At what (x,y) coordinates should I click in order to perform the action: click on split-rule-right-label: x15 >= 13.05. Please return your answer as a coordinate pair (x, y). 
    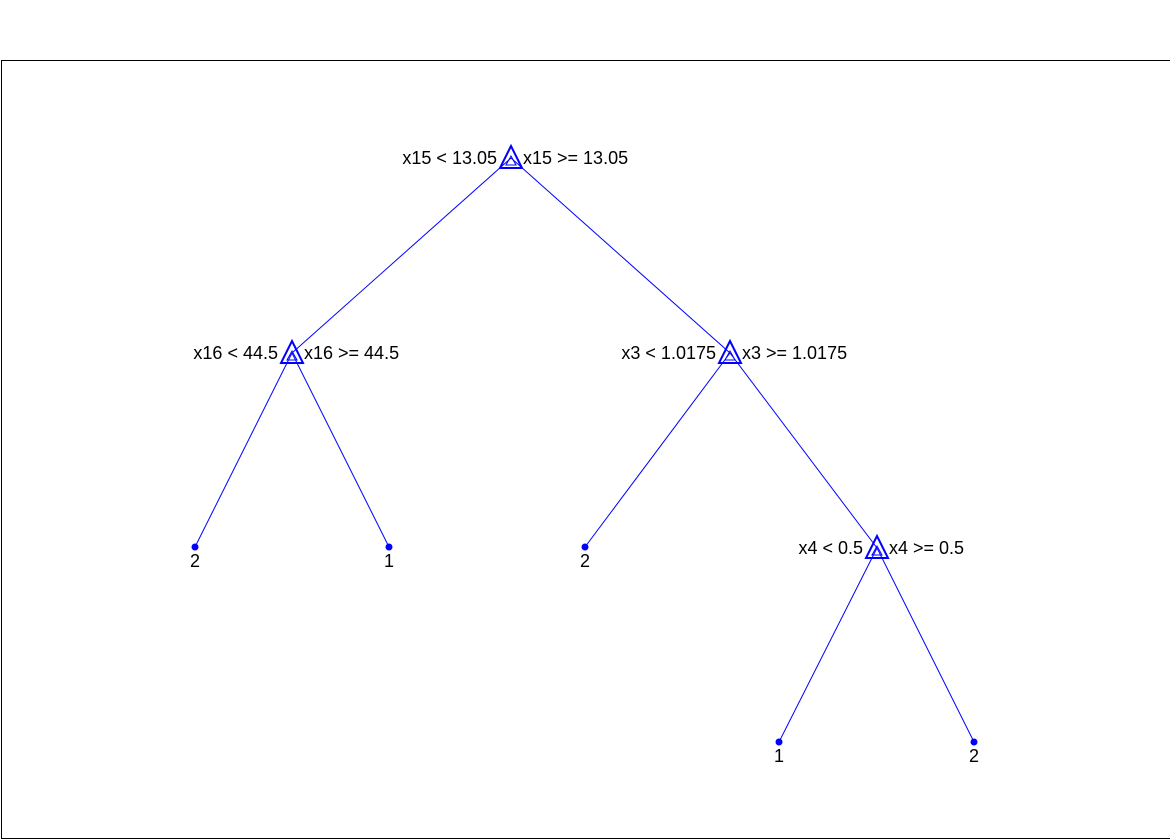
    Looking at the image, I should click on (575, 158).